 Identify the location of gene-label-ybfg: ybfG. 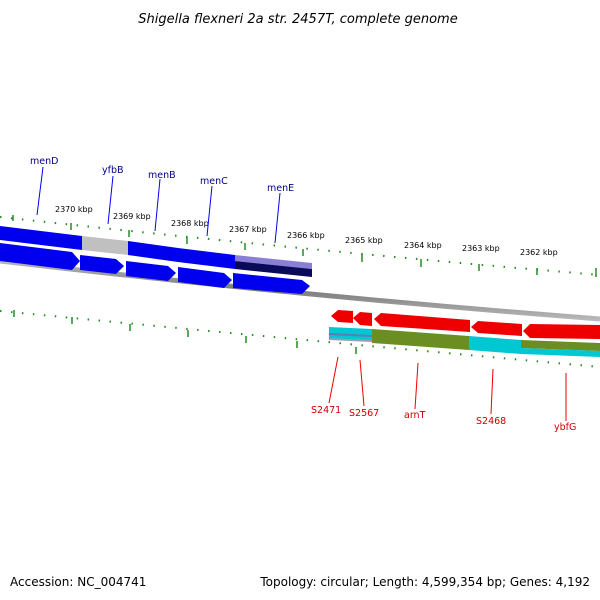
(565, 427).